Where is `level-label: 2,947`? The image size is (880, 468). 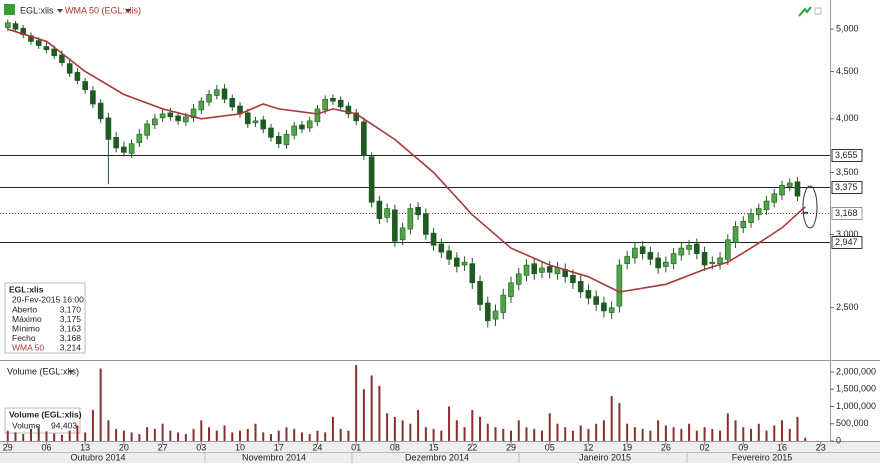 level-label: 2,947 is located at coordinates (846, 242).